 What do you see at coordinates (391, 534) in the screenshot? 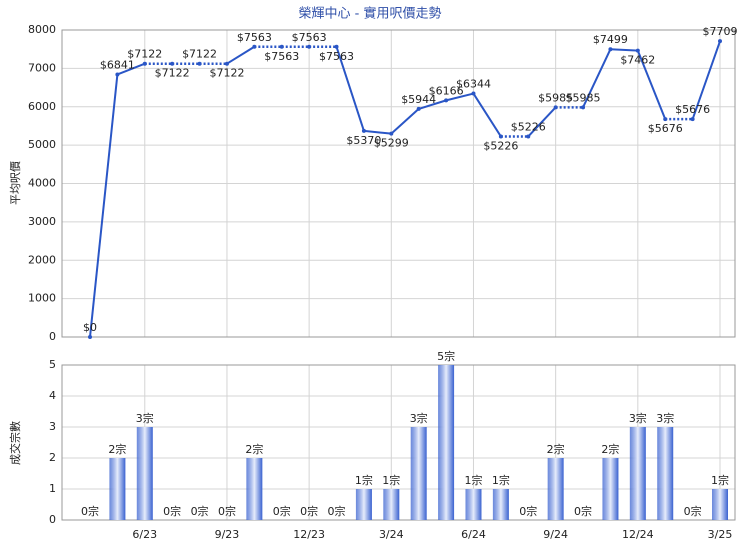
I see `x-tick-label: 3/24` at bounding box center [391, 534].